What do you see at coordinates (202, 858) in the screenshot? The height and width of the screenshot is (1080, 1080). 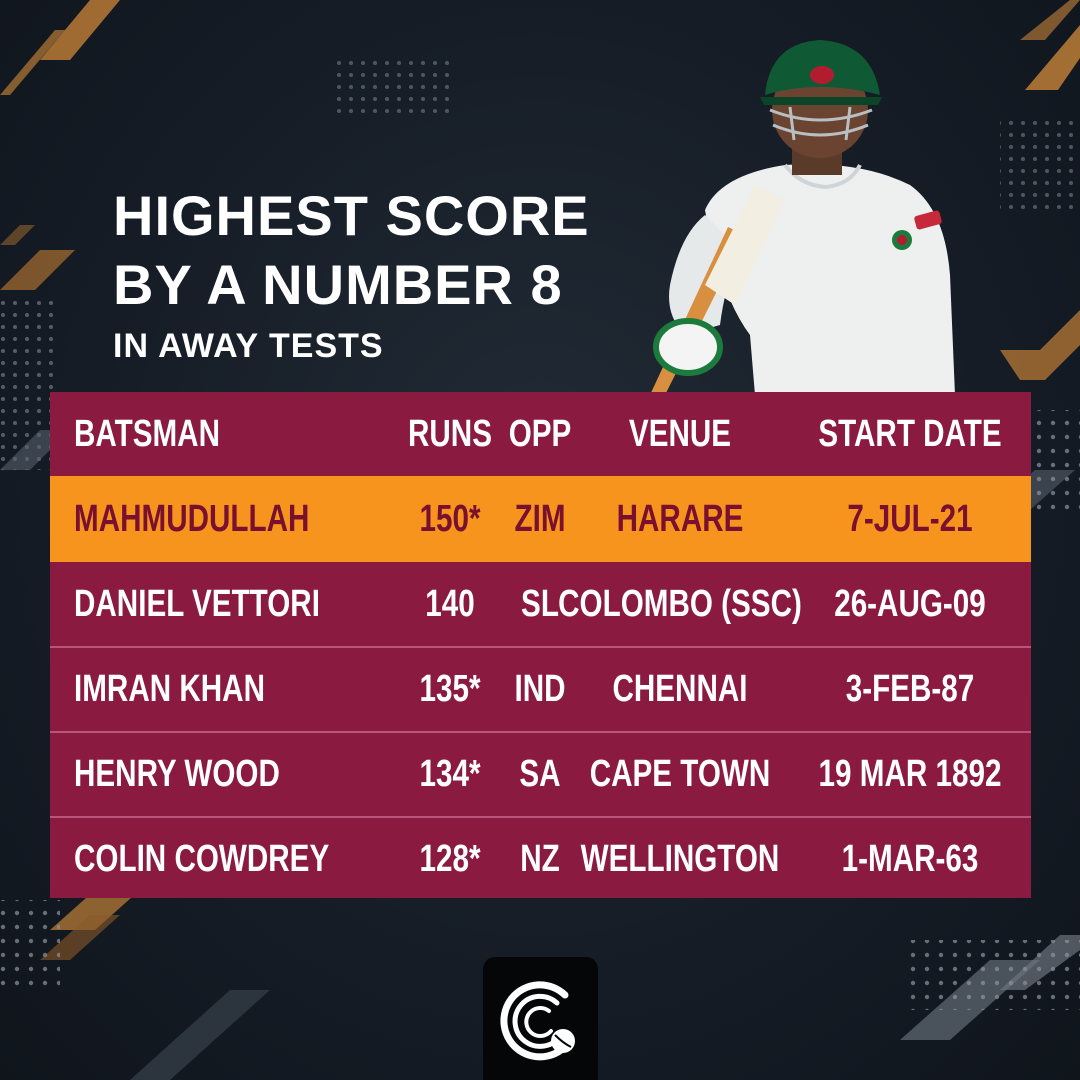 I see `cell-batsman: COLIN COWDREY` at bounding box center [202, 858].